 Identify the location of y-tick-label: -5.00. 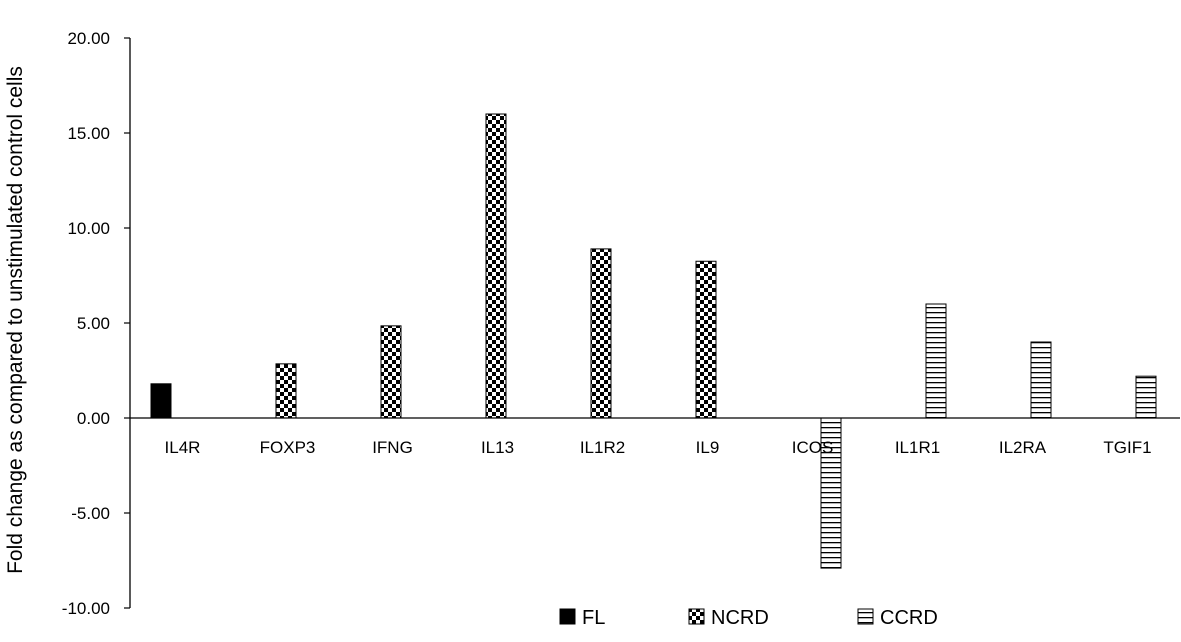
(90, 513).